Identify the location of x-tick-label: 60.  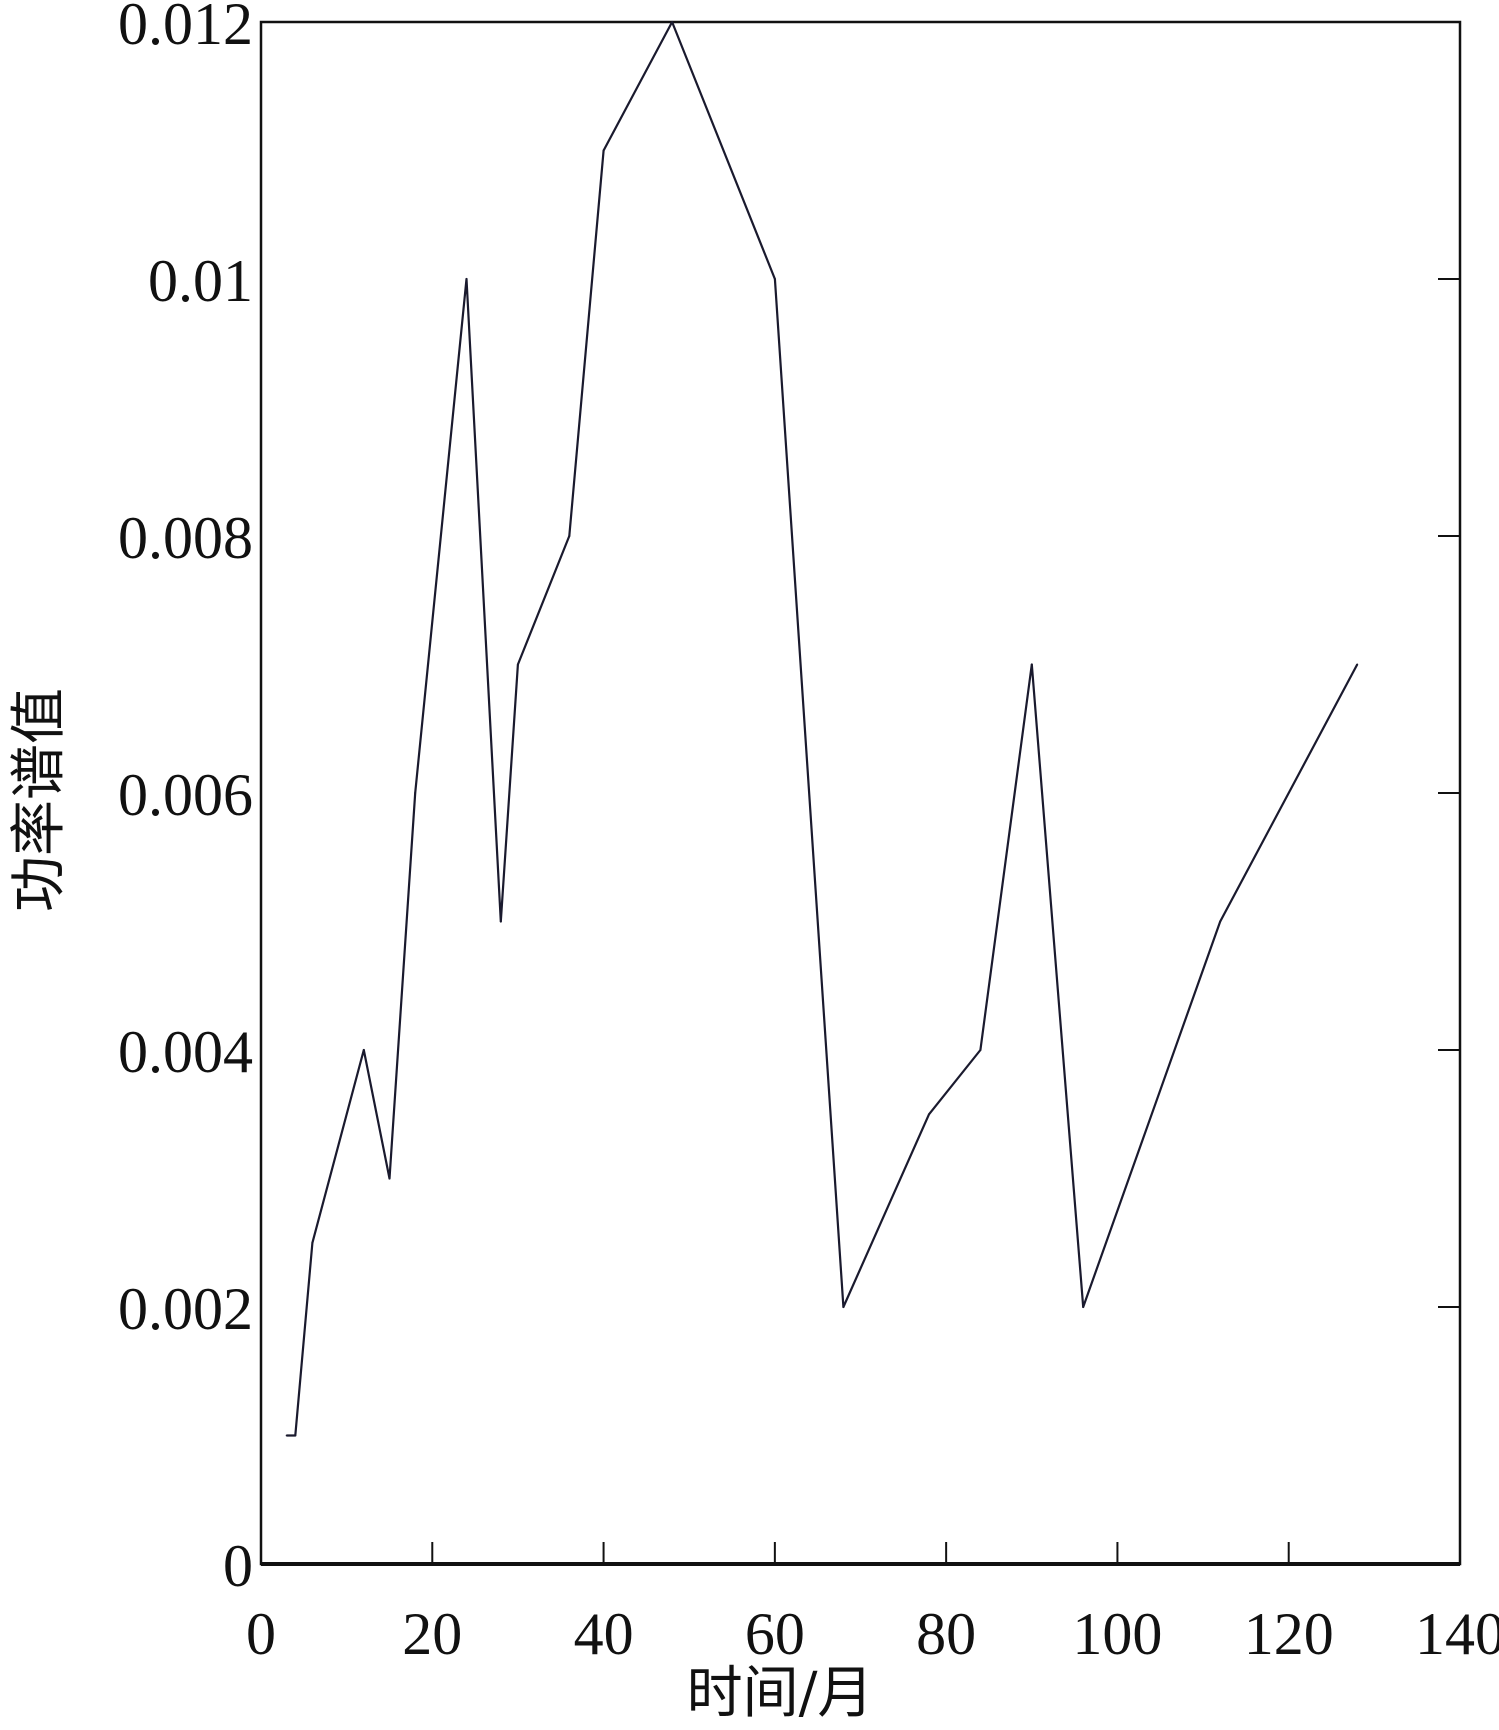
(775, 1634).